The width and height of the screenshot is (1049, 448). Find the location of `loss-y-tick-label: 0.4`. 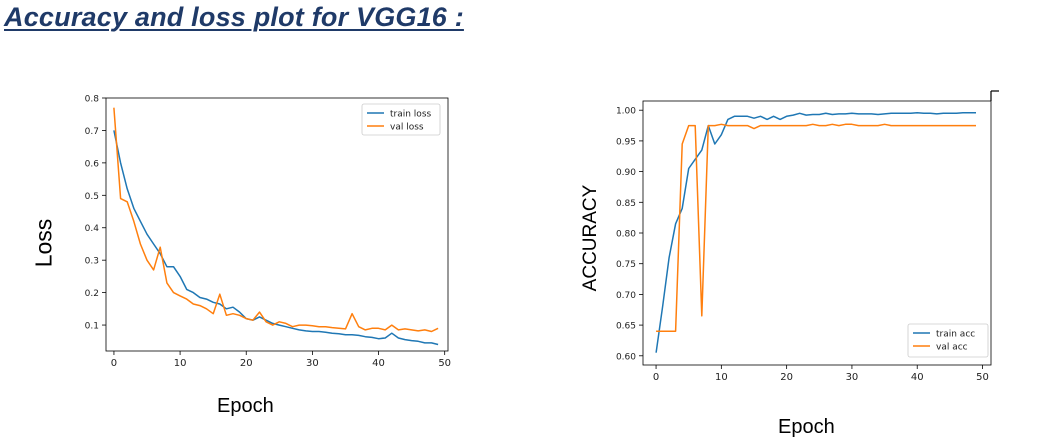

loss-y-tick-label: 0.4 is located at coordinates (92, 229).